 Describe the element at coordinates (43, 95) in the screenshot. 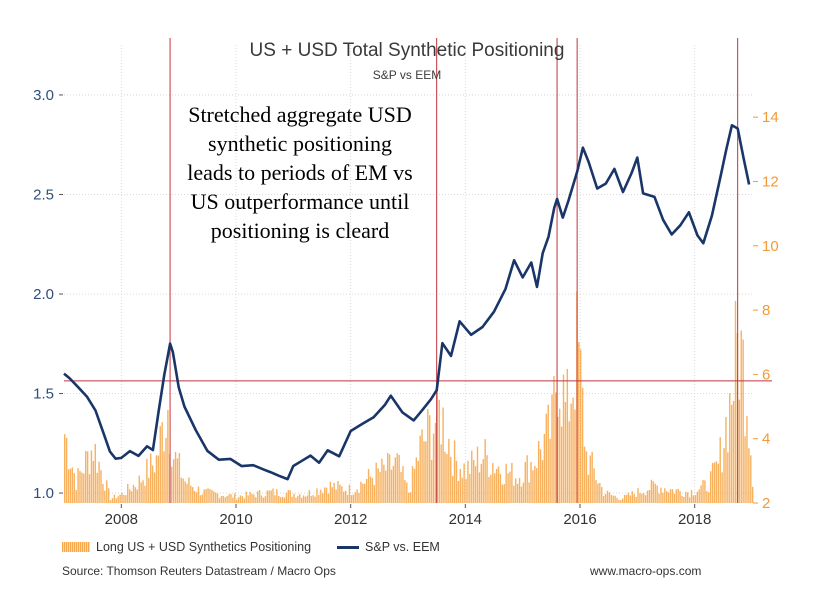

I see `left-tick-label: 3.0` at that location.